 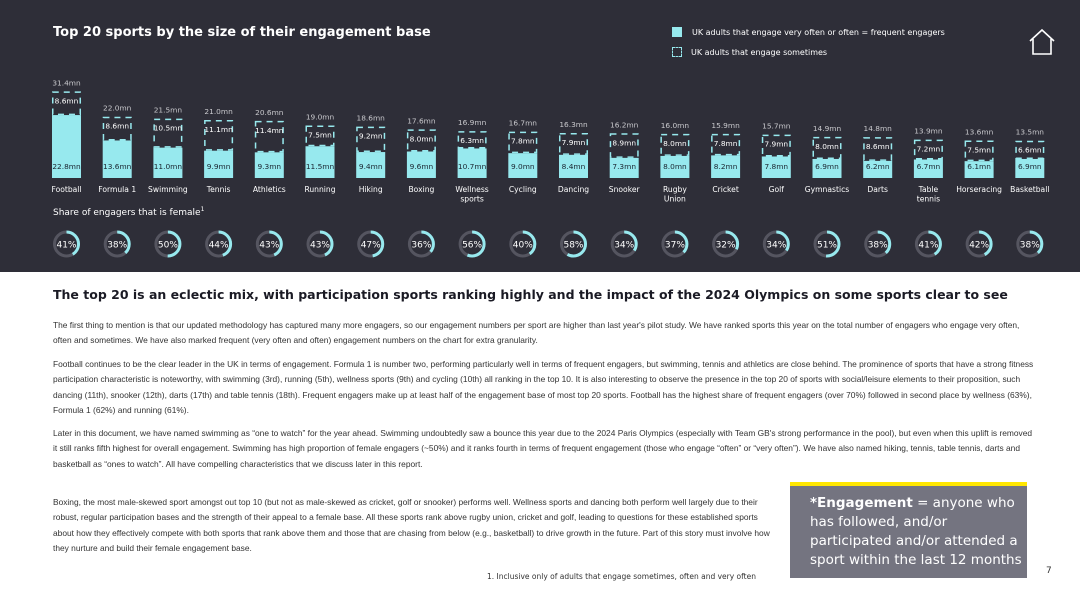 I want to click on category-label-13: Cricket, so click(x=725, y=189).